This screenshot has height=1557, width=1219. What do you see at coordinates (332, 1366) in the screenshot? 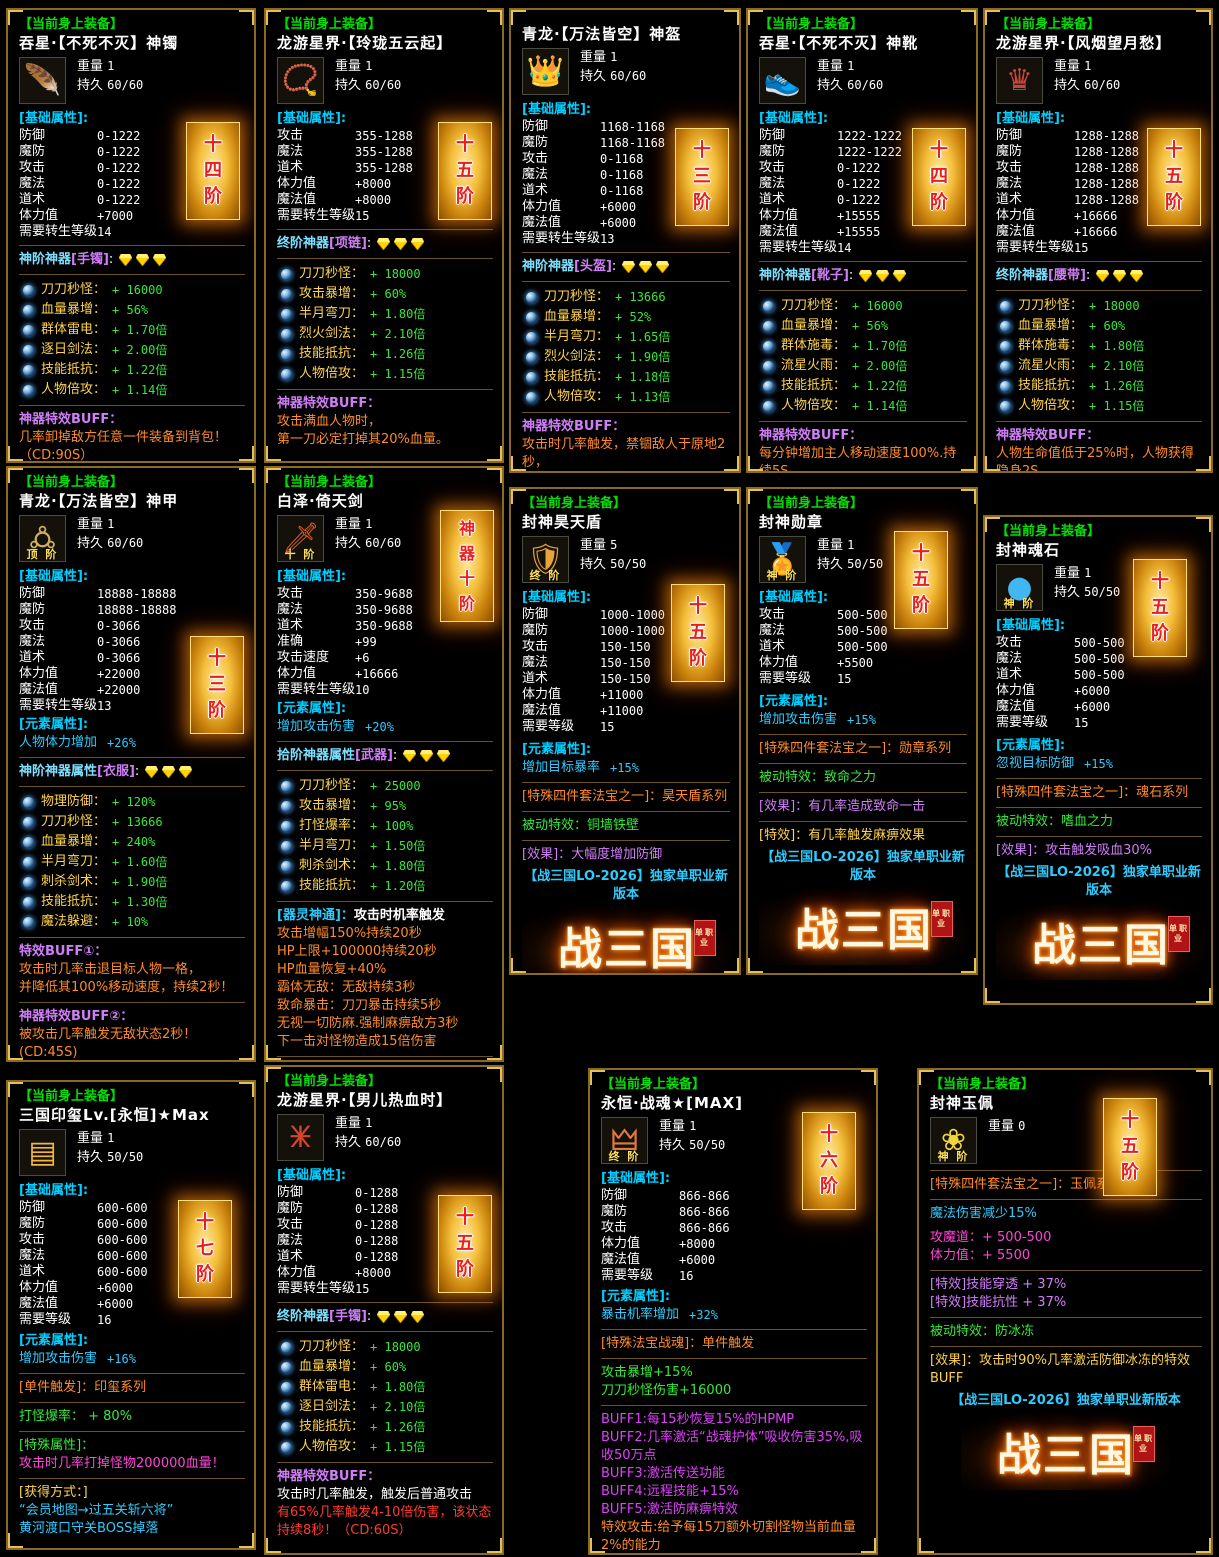
I see `bullet-name: 血量暴增：` at bounding box center [332, 1366].